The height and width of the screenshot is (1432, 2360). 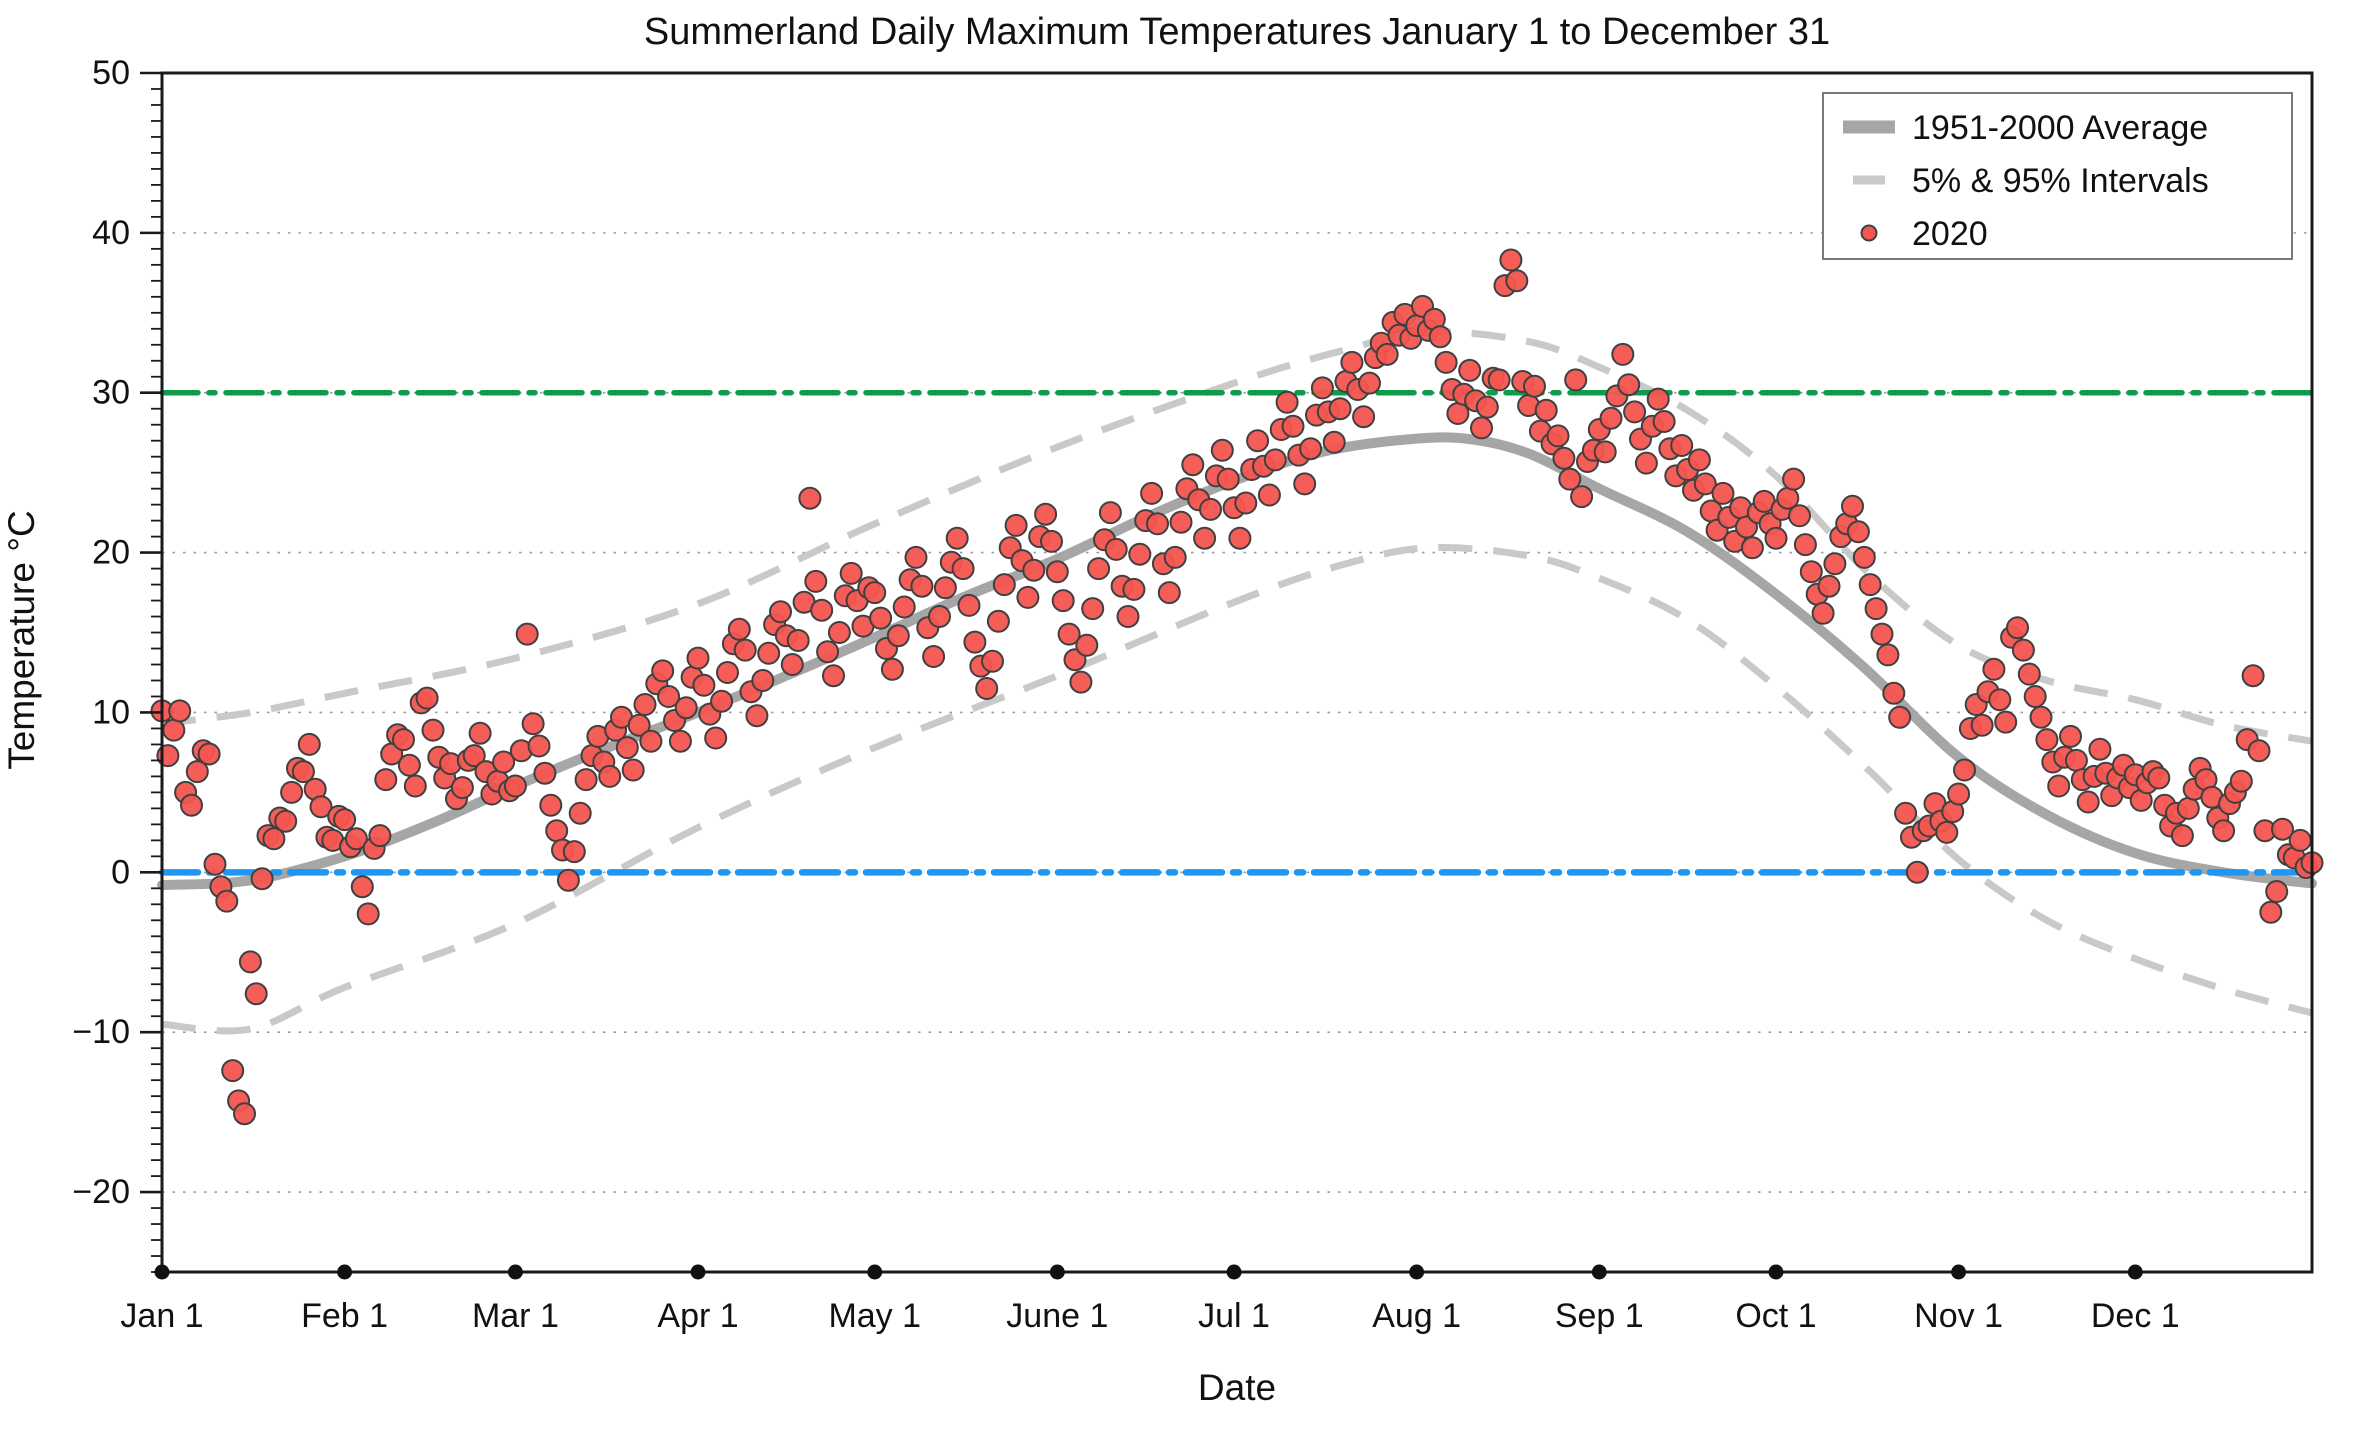 What do you see at coordinates (111, 233) in the screenshot?
I see `y-tick-label: 40` at bounding box center [111, 233].